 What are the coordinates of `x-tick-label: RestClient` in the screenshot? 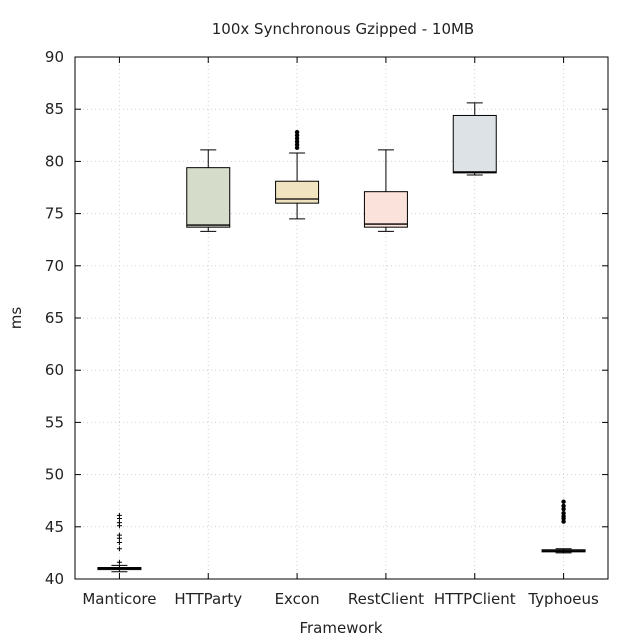 It's located at (386, 599).